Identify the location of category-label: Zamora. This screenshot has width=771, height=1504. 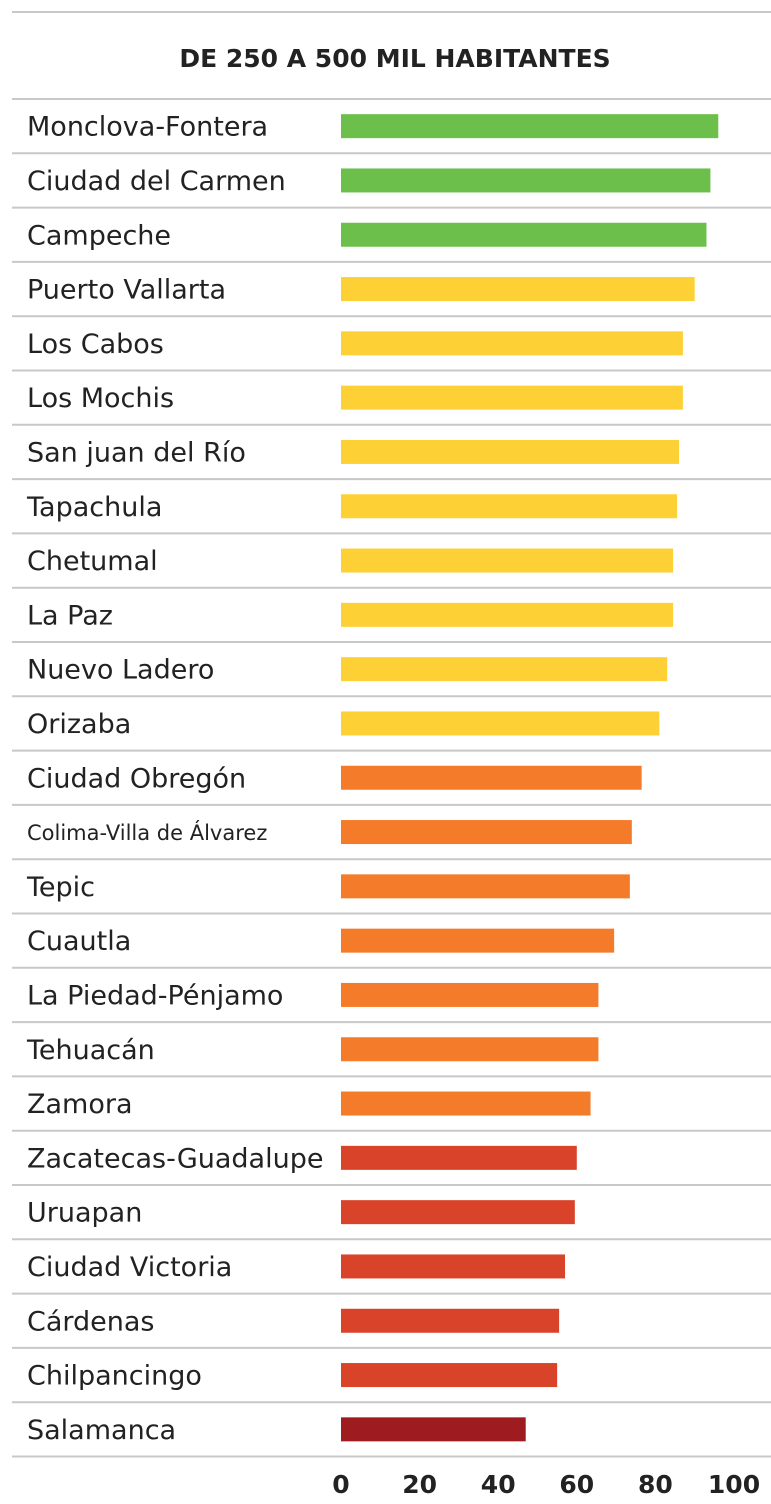
(80, 1104).